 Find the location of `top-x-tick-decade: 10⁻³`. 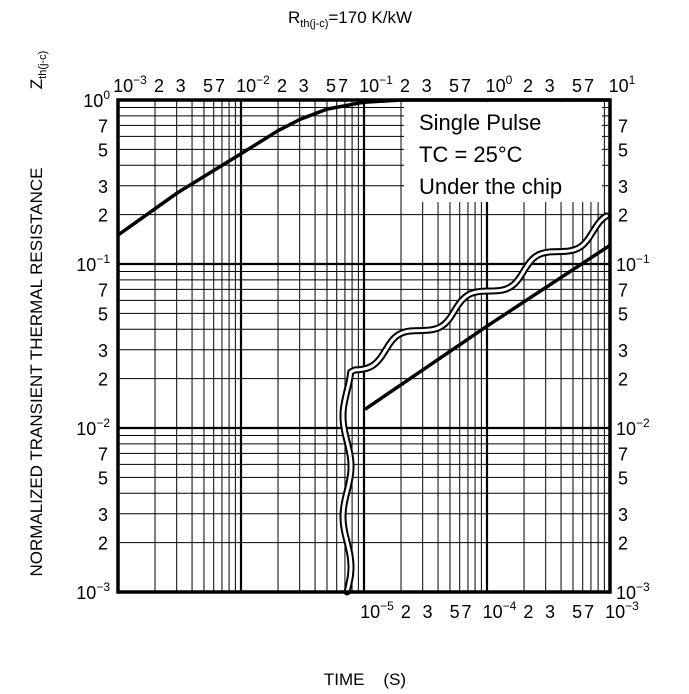

top-x-tick-decade: 10⁻³ is located at coordinates (130, 84).